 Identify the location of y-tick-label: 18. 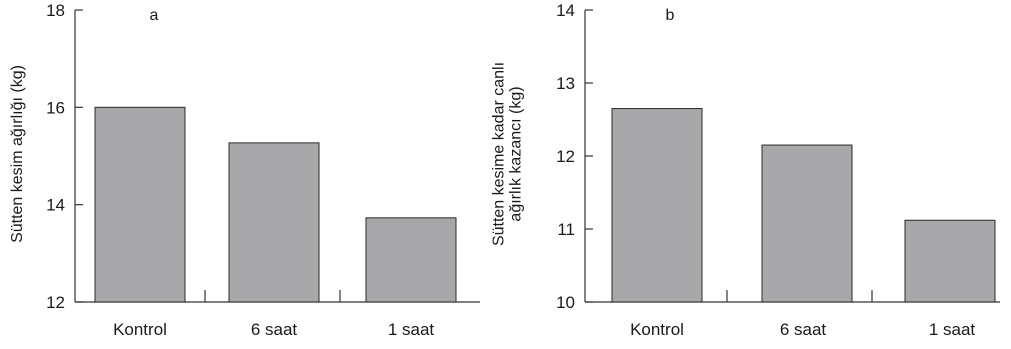
(55, 10).